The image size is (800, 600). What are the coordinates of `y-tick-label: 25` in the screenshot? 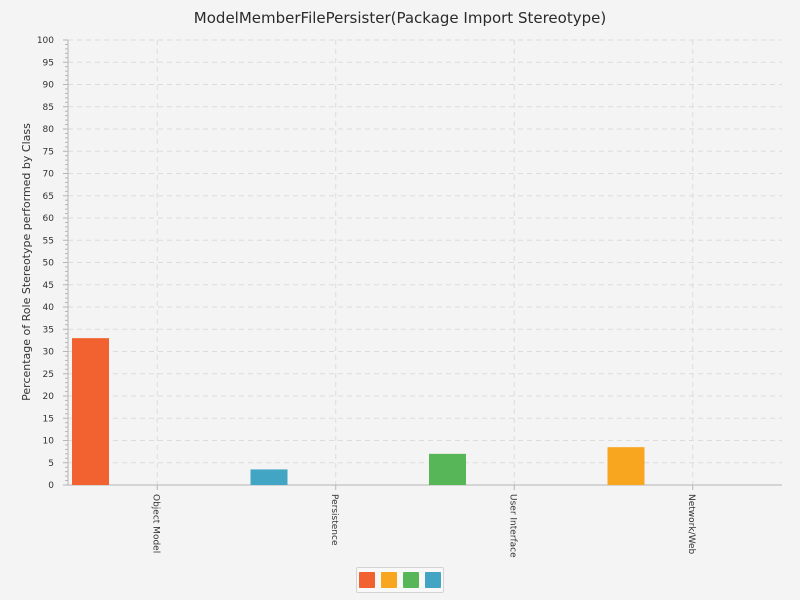 It's located at (48, 375).